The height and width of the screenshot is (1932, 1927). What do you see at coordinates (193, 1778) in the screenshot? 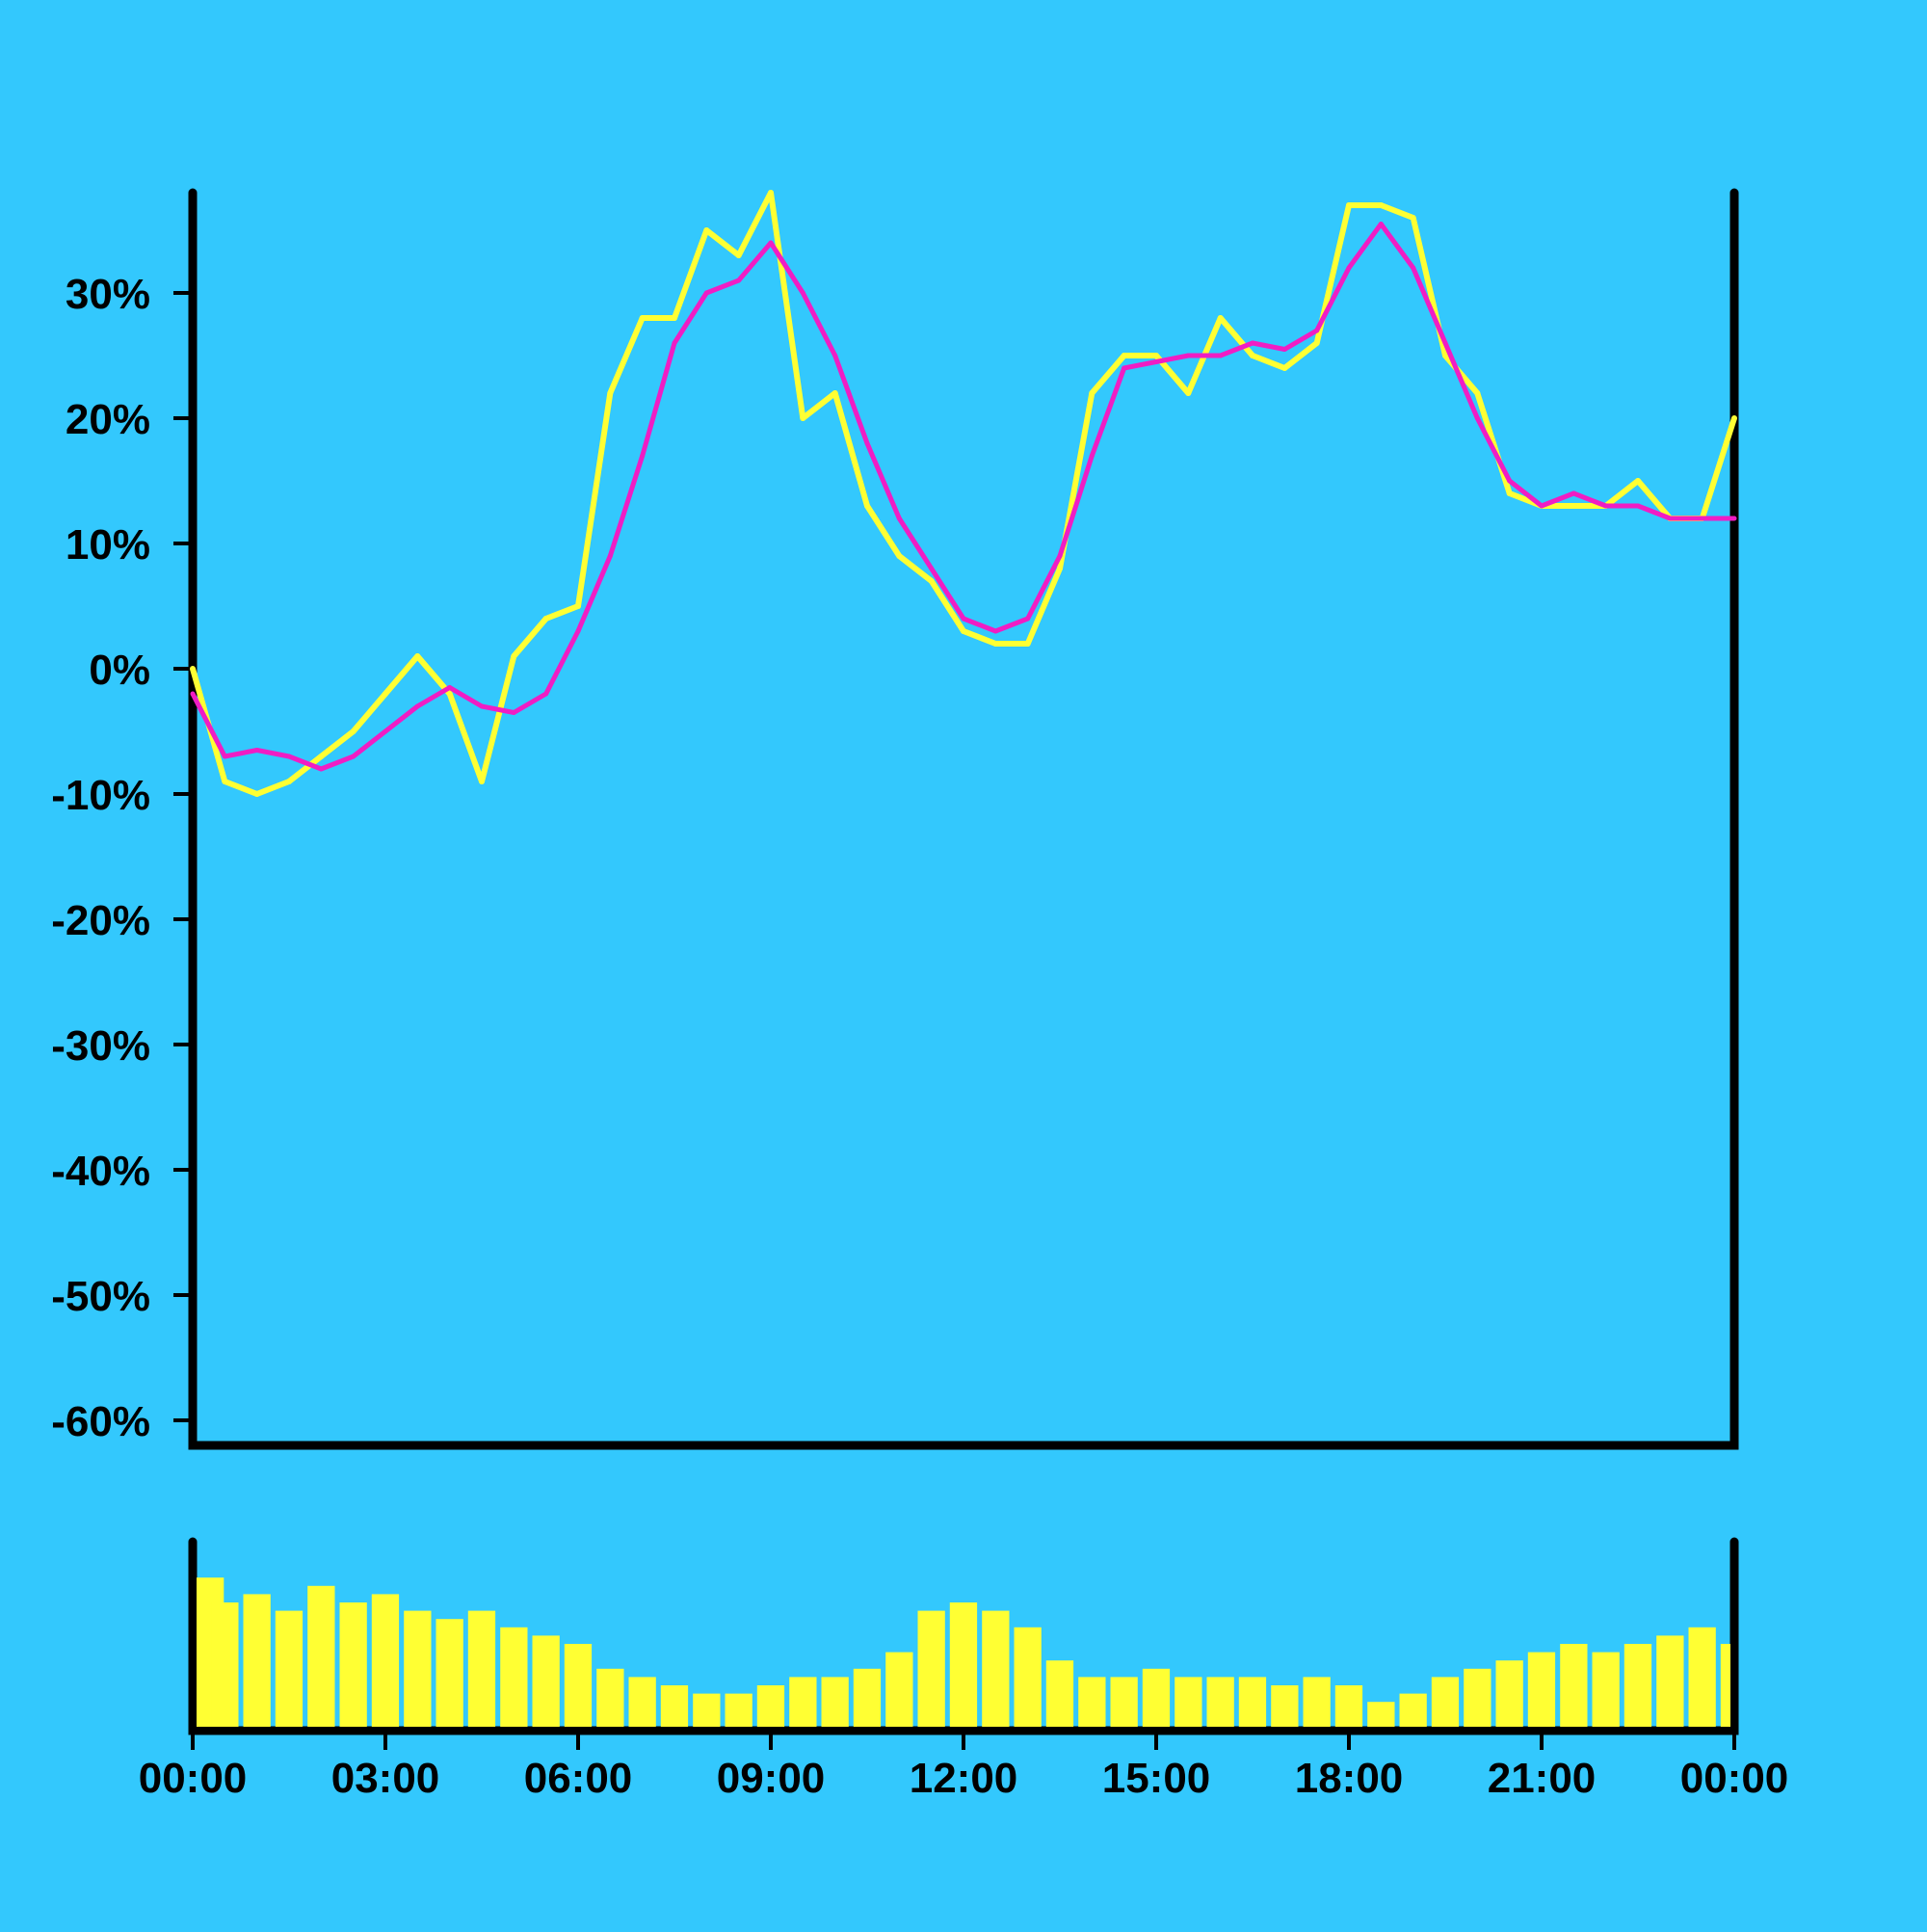
I see `x-tick-label: 00:00` at bounding box center [193, 1778].